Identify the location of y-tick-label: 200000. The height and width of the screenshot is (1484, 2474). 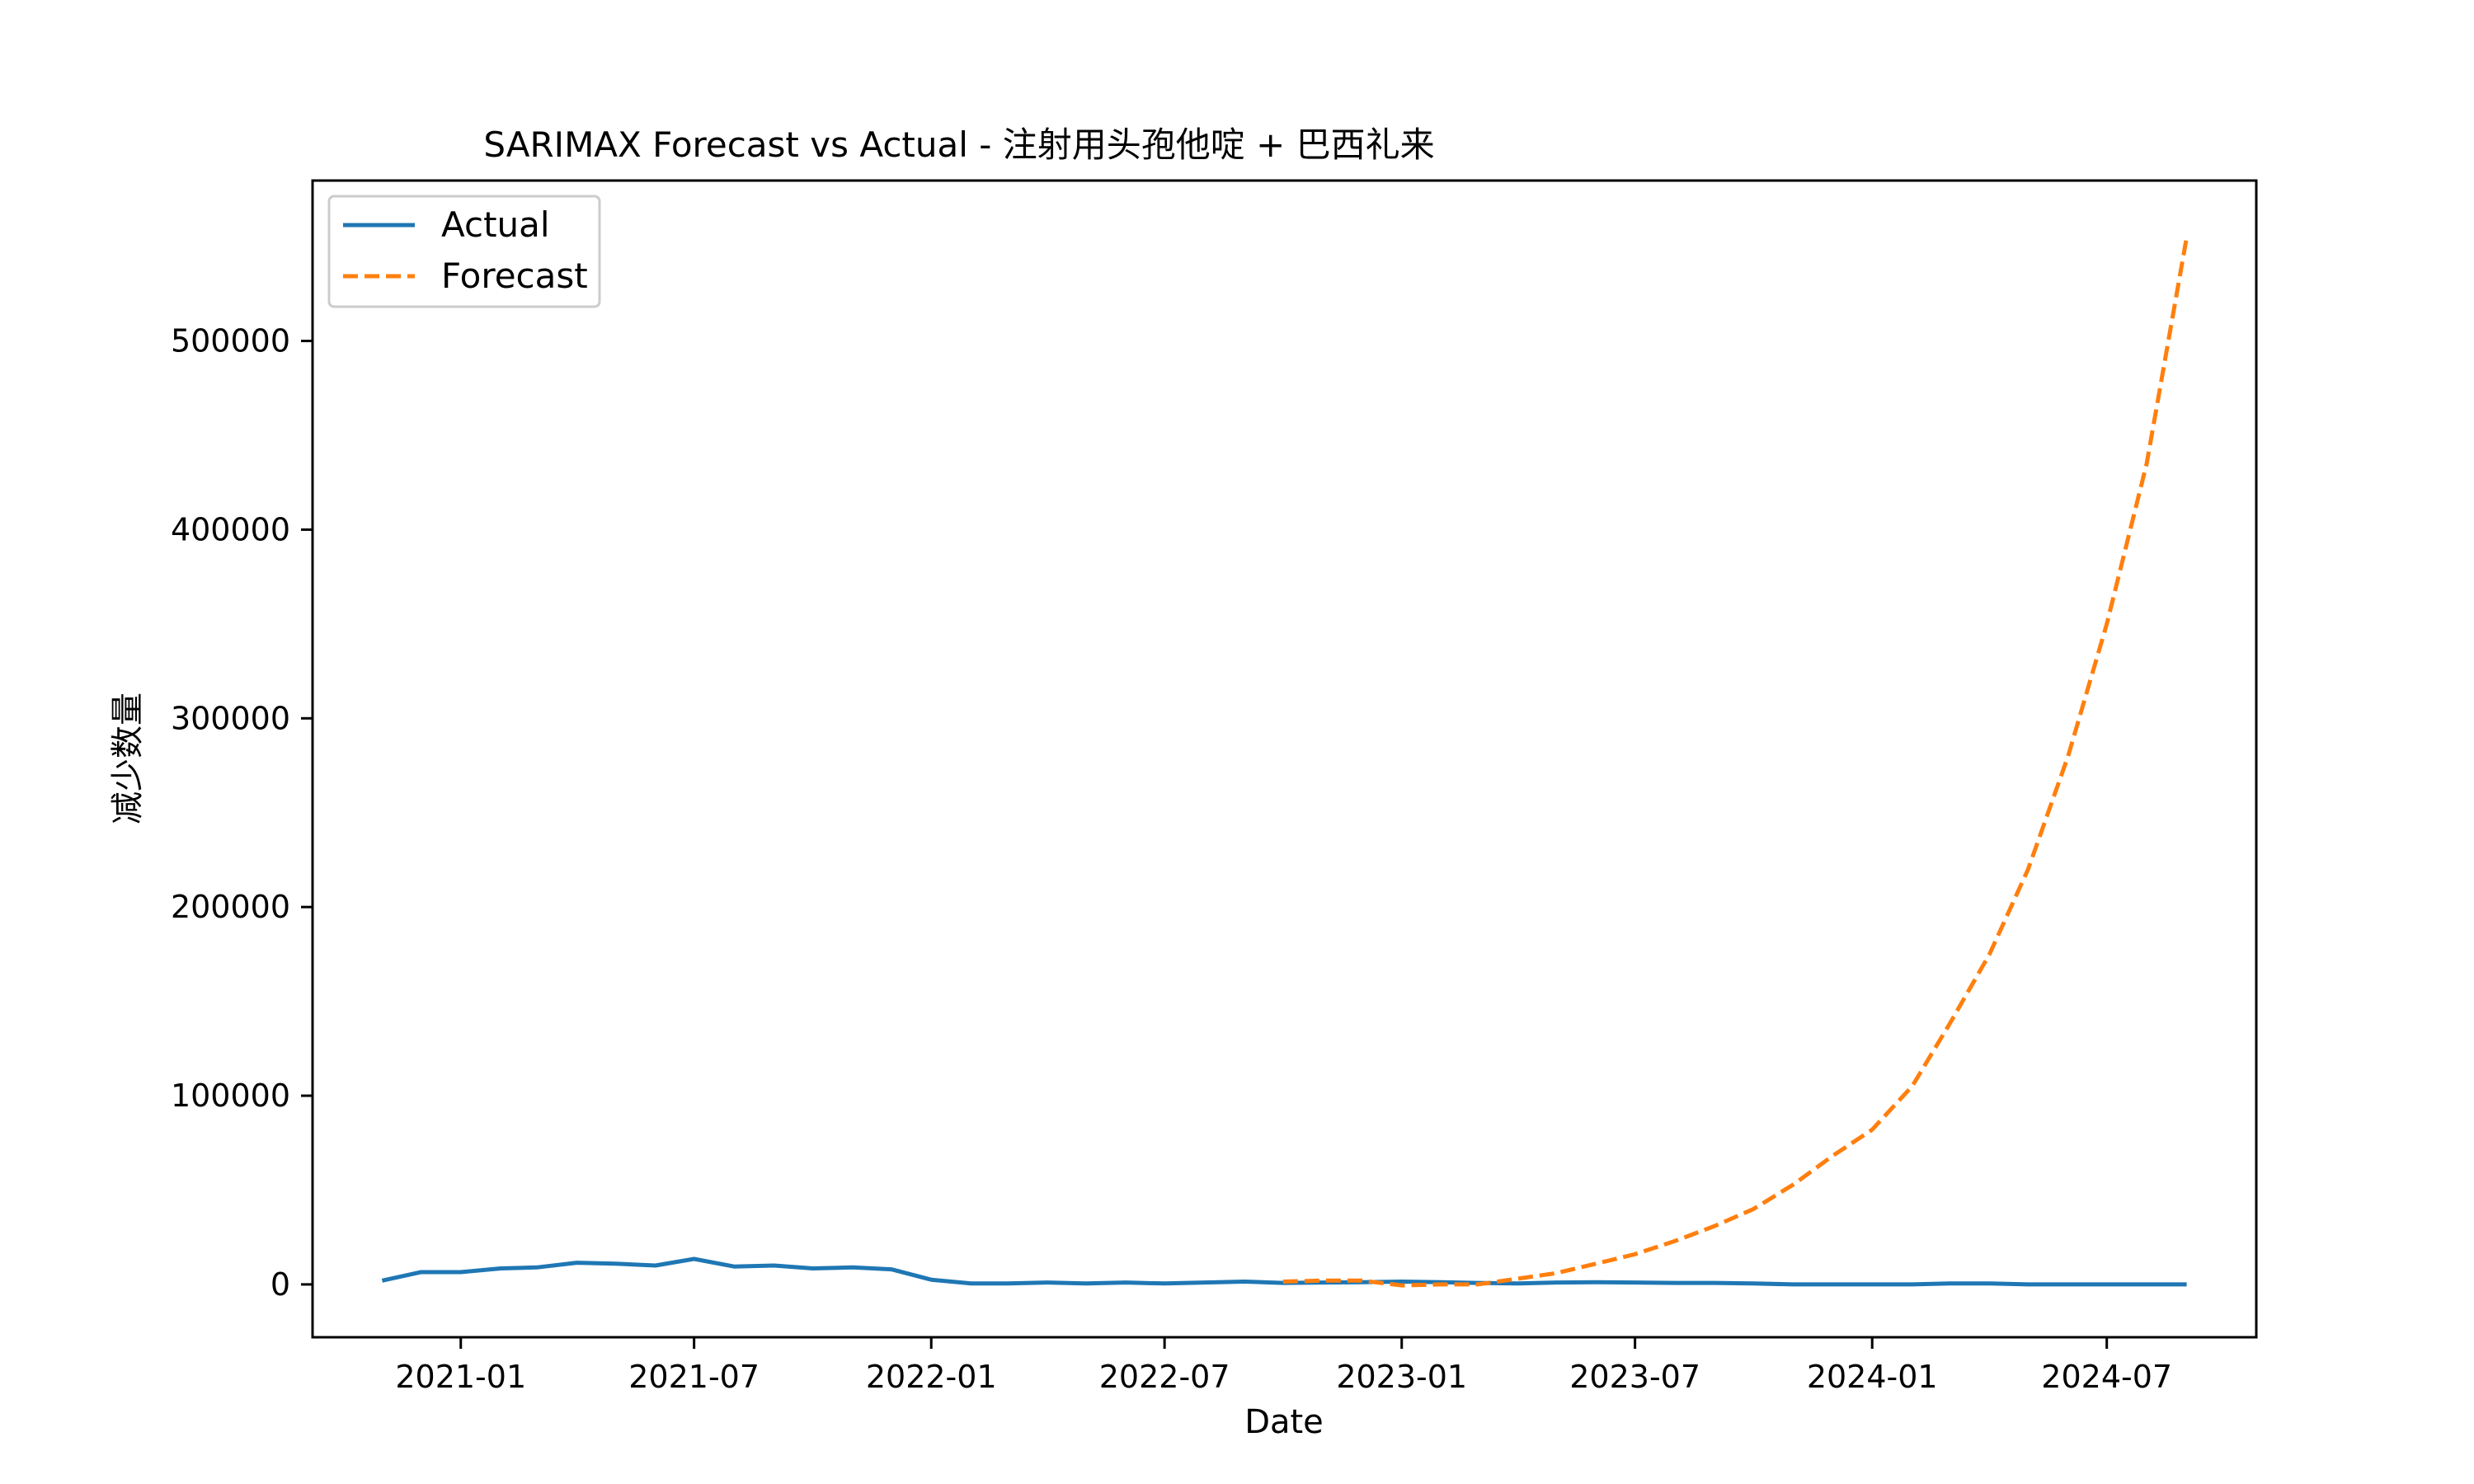
(230, 907).